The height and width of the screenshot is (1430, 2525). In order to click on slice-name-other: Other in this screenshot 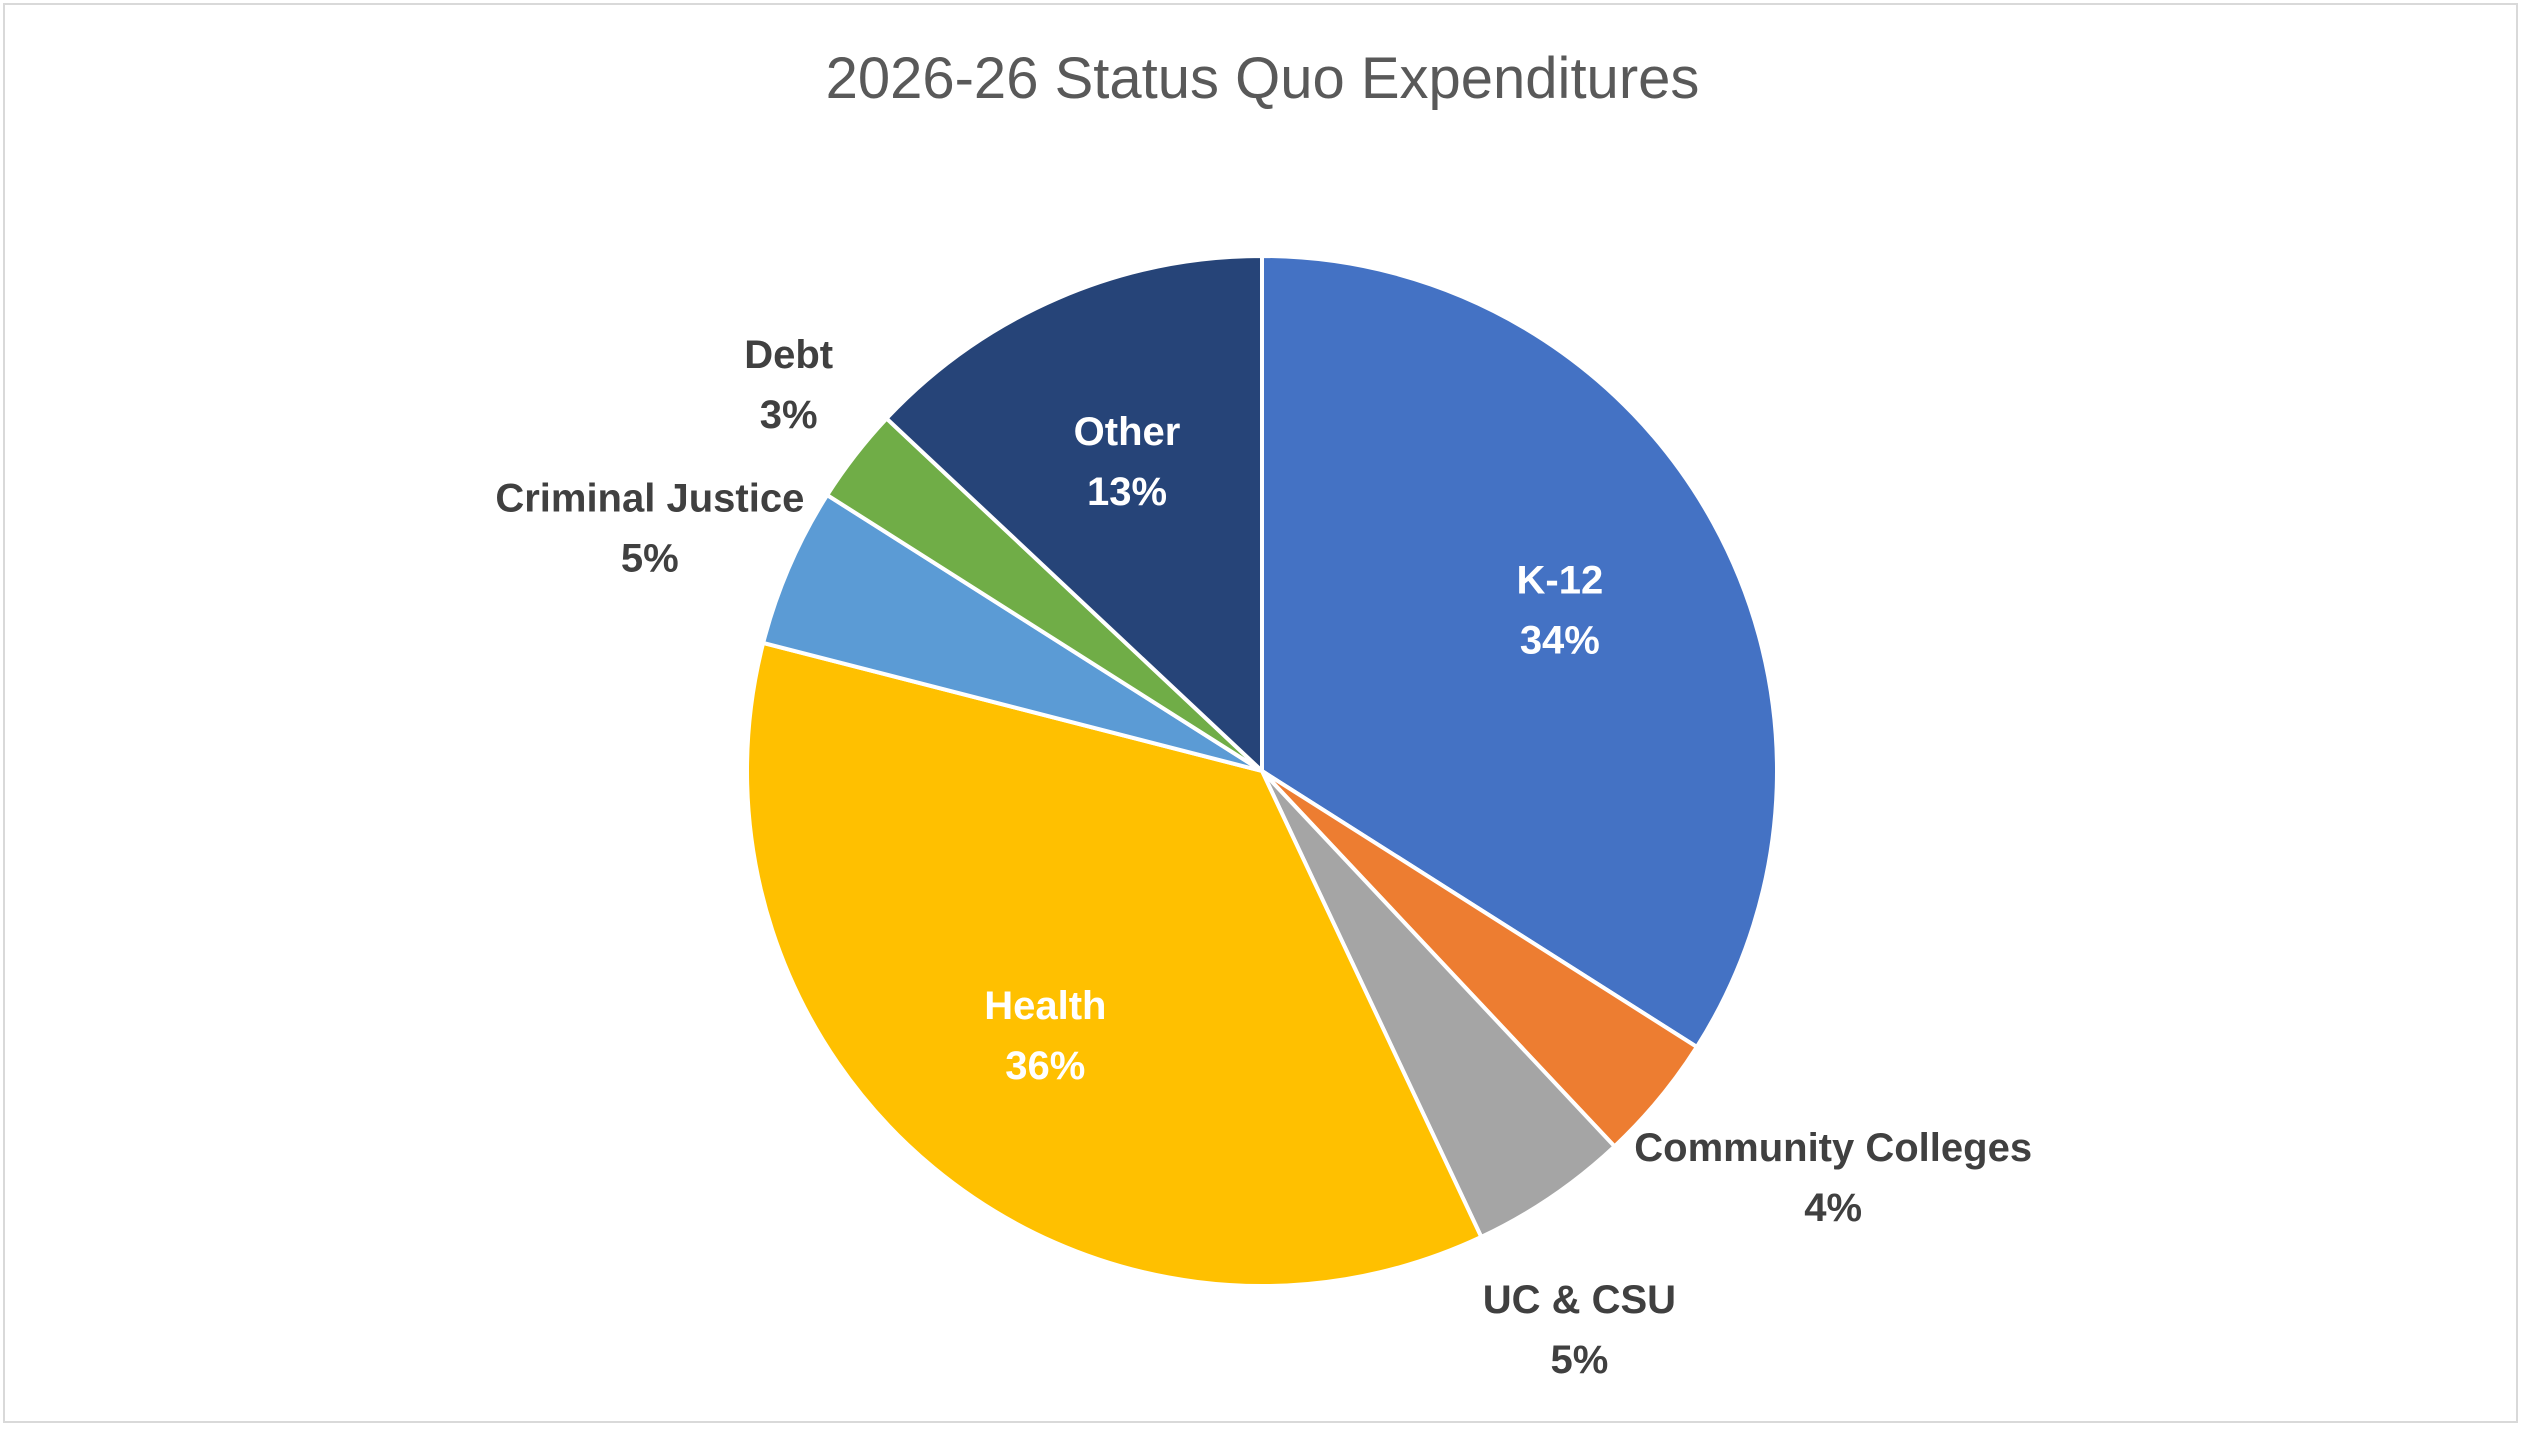, I will do `click(1127, 432)`.